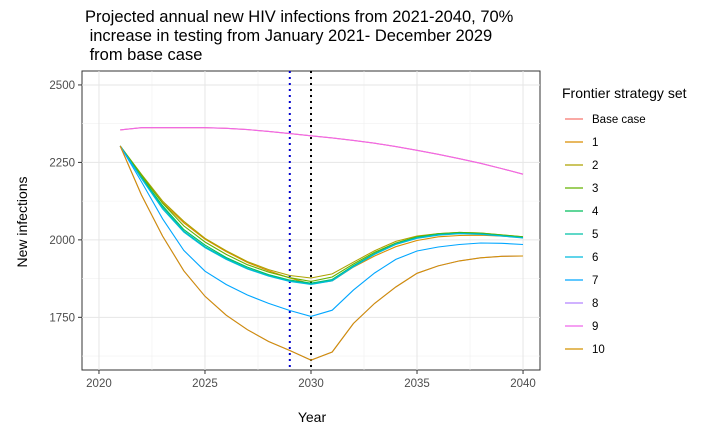 This screenshot has width=708, height=436. What do you see at coordinates (624, 93) in the screenshot?
I see `legend-title: Frontier strategy set` at bounding box center [624, 93].